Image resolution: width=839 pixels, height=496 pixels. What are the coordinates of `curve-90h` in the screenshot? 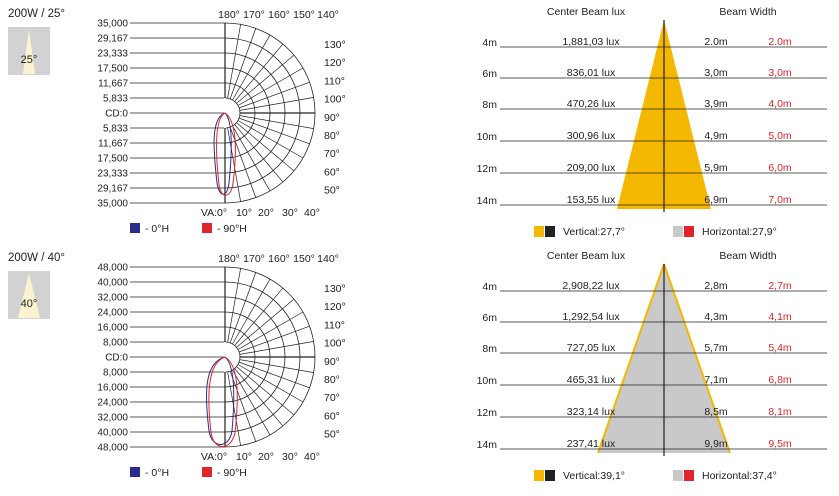 It's located at (223, 401).